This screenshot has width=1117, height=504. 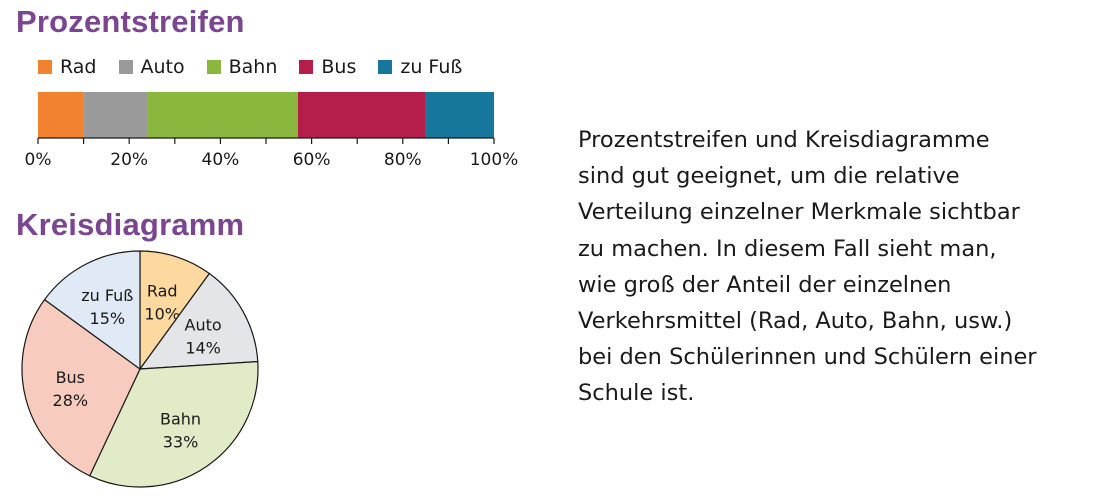 I want to click on pie-slice-zu-fuss, so click(x=92, y=310).